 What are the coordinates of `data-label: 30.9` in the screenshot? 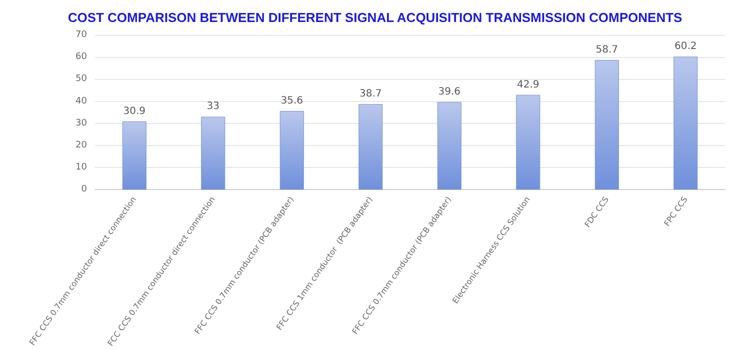 It's located at (134, 111).